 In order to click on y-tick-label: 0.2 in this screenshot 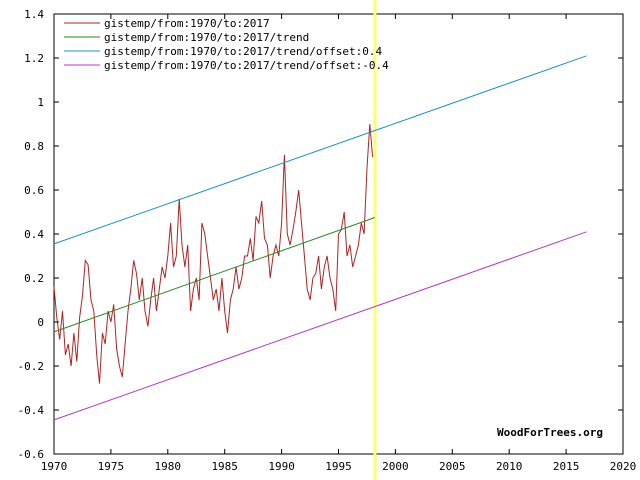, I will do `click(34, 278)`.